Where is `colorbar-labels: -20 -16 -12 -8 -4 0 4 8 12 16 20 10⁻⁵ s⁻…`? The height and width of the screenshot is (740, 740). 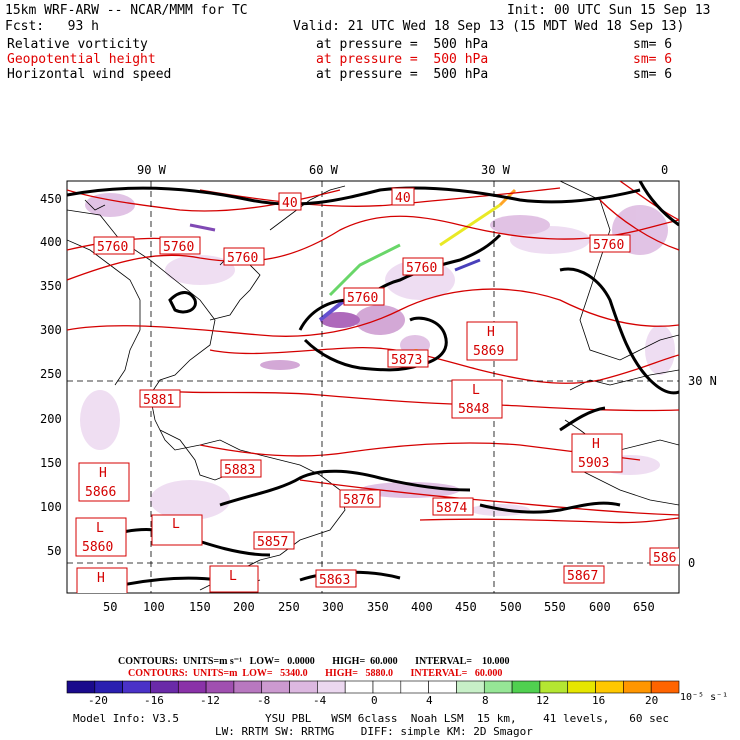 colorbar-labels: -20 -16 -12 -8 -4 0 4 8 12 16 20 10⁻⁵ s⁻… is located at coordinates (408, 699).